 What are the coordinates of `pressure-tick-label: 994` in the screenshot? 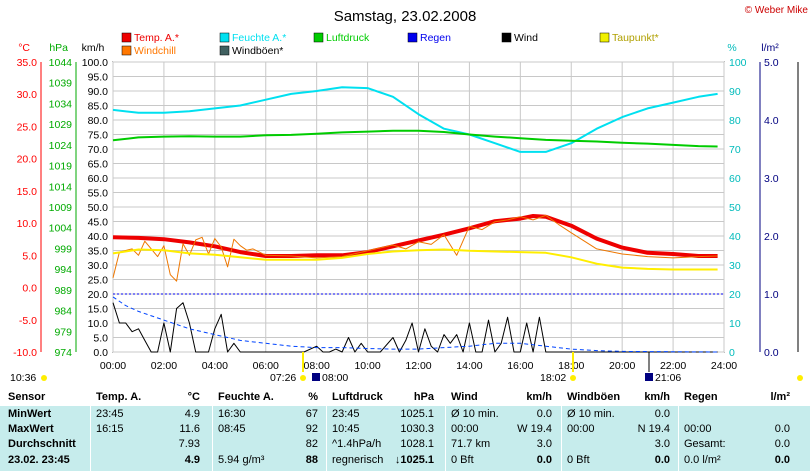 It's located at (63, 270).